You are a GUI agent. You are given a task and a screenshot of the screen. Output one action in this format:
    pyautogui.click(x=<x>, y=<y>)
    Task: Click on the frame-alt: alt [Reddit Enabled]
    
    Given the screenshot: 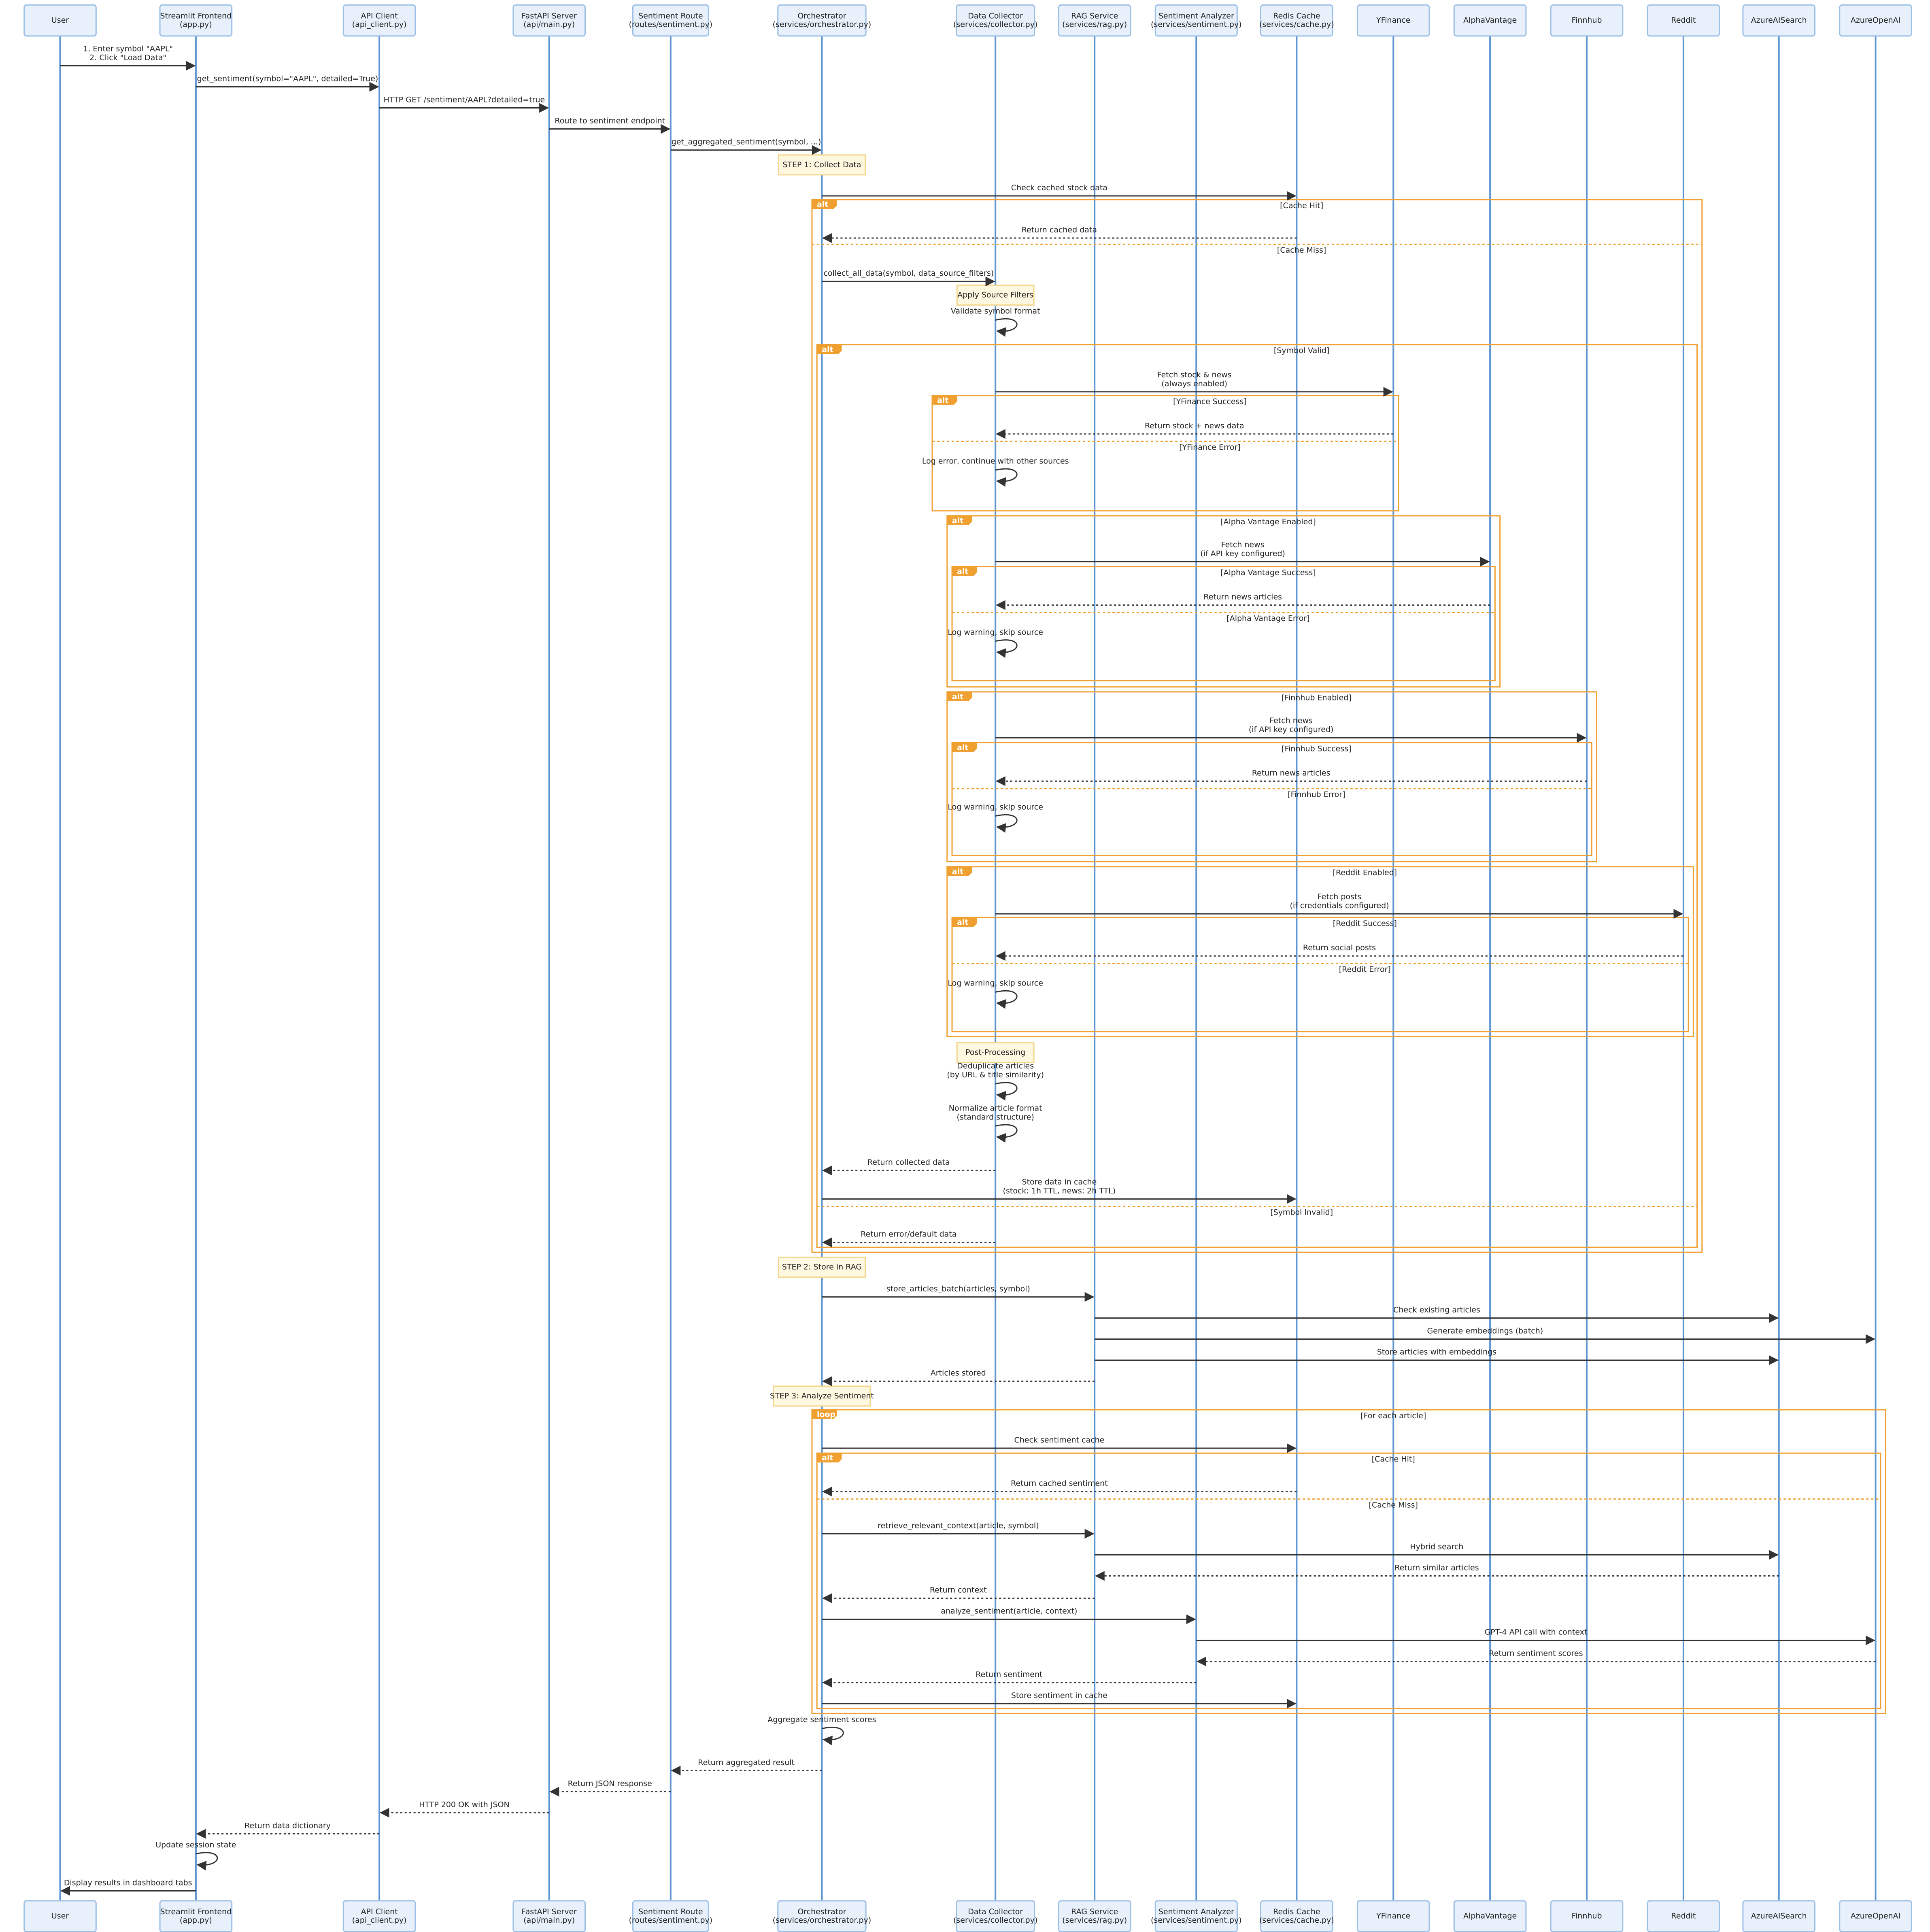 What is the action you would take?
    pyautogui.click(x=1320, y=951)
    